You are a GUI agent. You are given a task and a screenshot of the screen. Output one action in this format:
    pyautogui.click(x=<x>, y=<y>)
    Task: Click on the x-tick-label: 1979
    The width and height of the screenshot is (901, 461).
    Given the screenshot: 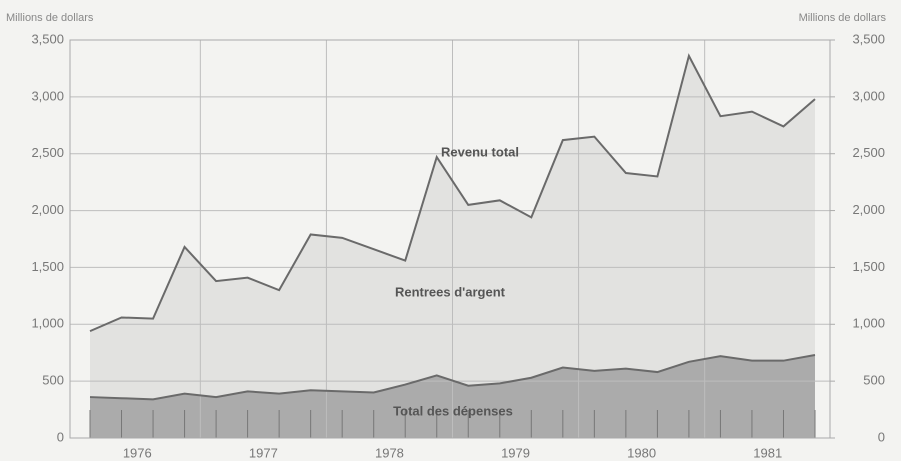 What is the action you would take?
    pyautogui.click(x=515, y=452)
    